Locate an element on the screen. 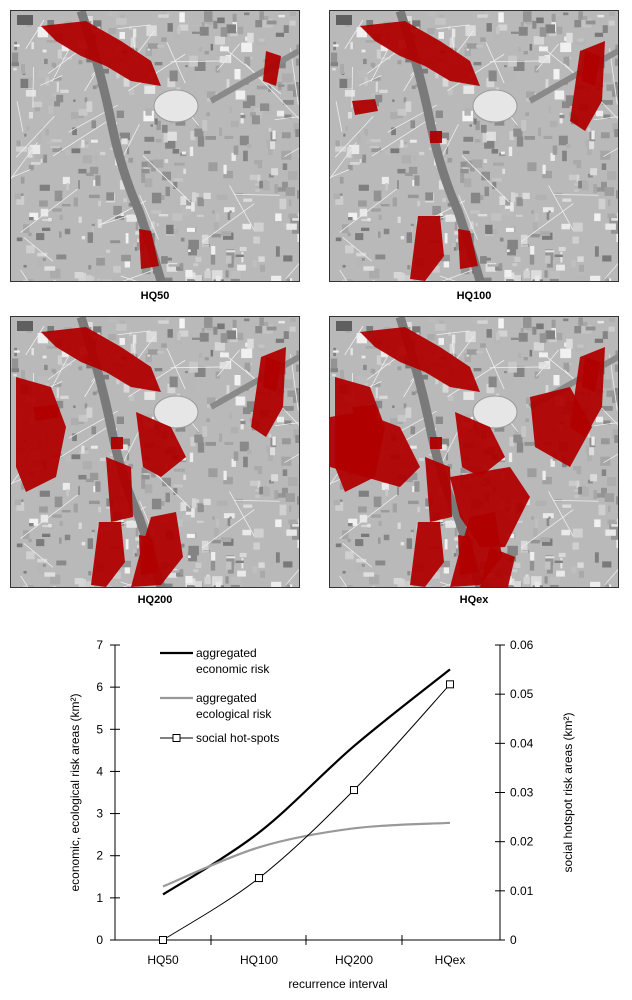 The width and height of the screenshot is (632, 1000). legend-label: economic risk is located at coordinates (233, 669).